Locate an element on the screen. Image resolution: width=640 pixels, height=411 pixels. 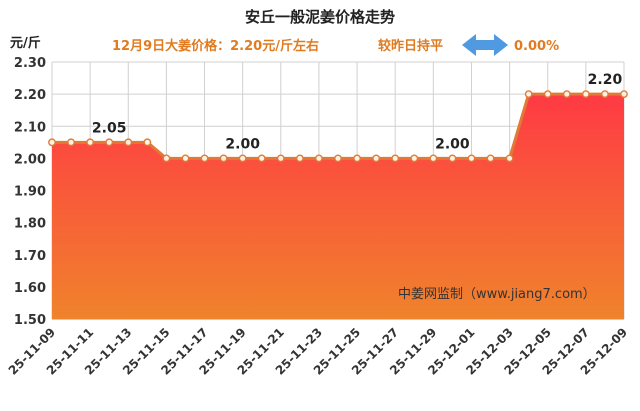
chart-title: 安丘一般泥姜价格走势 is located at coordinates (320, 17).